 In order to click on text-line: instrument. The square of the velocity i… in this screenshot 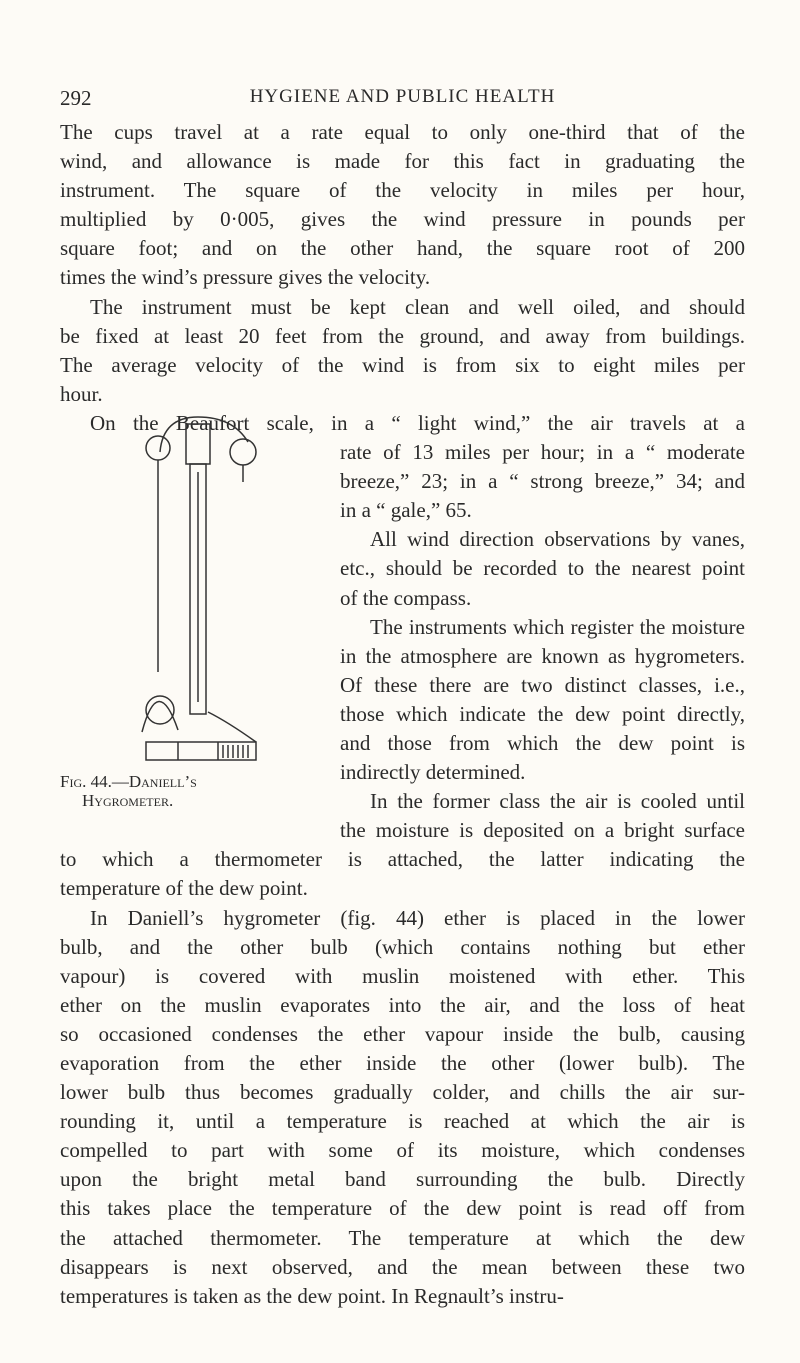, I will do `click(402, 190)`.